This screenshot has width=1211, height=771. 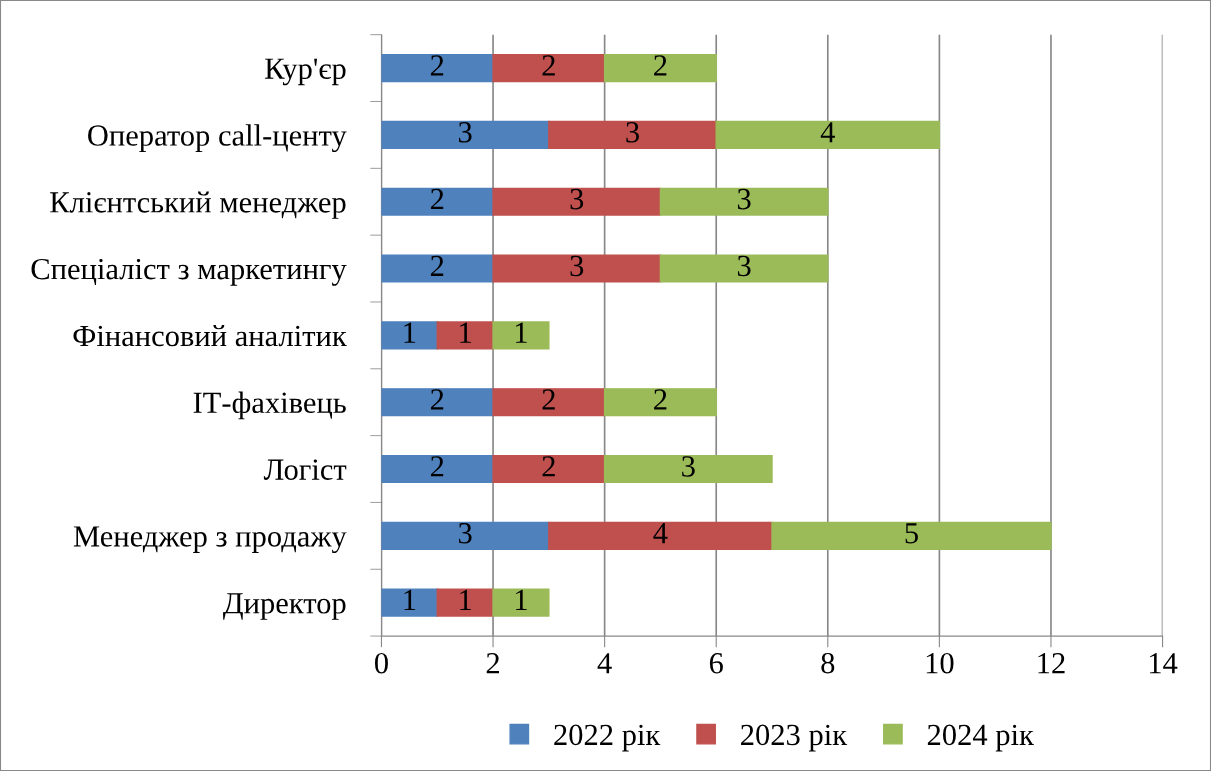 I want to click on x-tick-label: 12, so click(x=1051, y=663).